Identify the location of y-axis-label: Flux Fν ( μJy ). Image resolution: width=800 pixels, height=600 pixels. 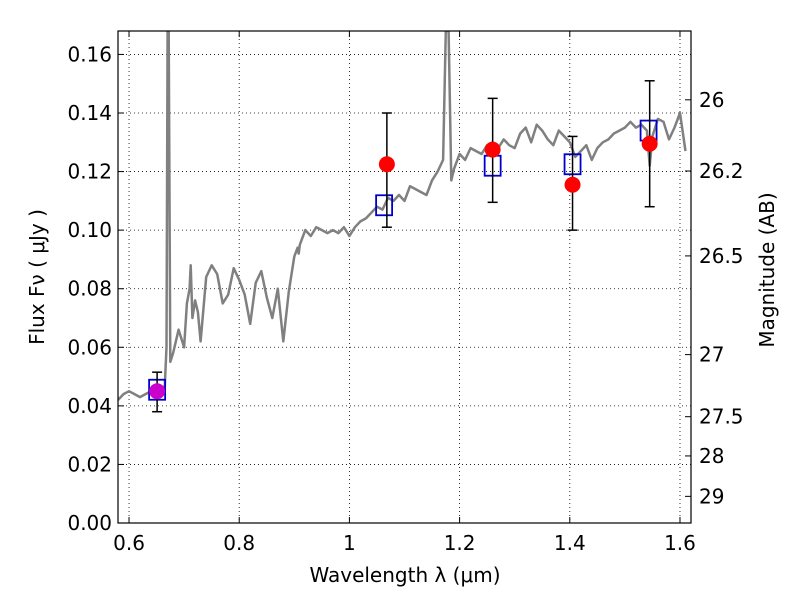
(37, 277).